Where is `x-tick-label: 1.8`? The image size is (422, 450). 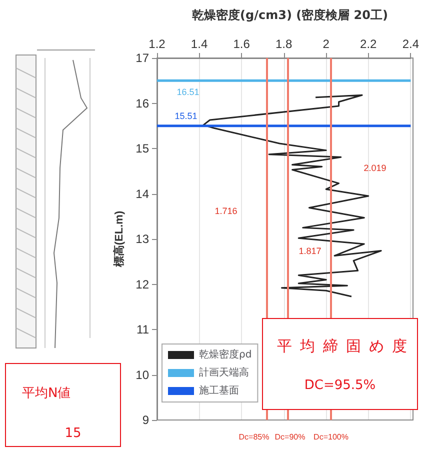 x-tick-label: 1.8 is located at coordinates (283, 44).